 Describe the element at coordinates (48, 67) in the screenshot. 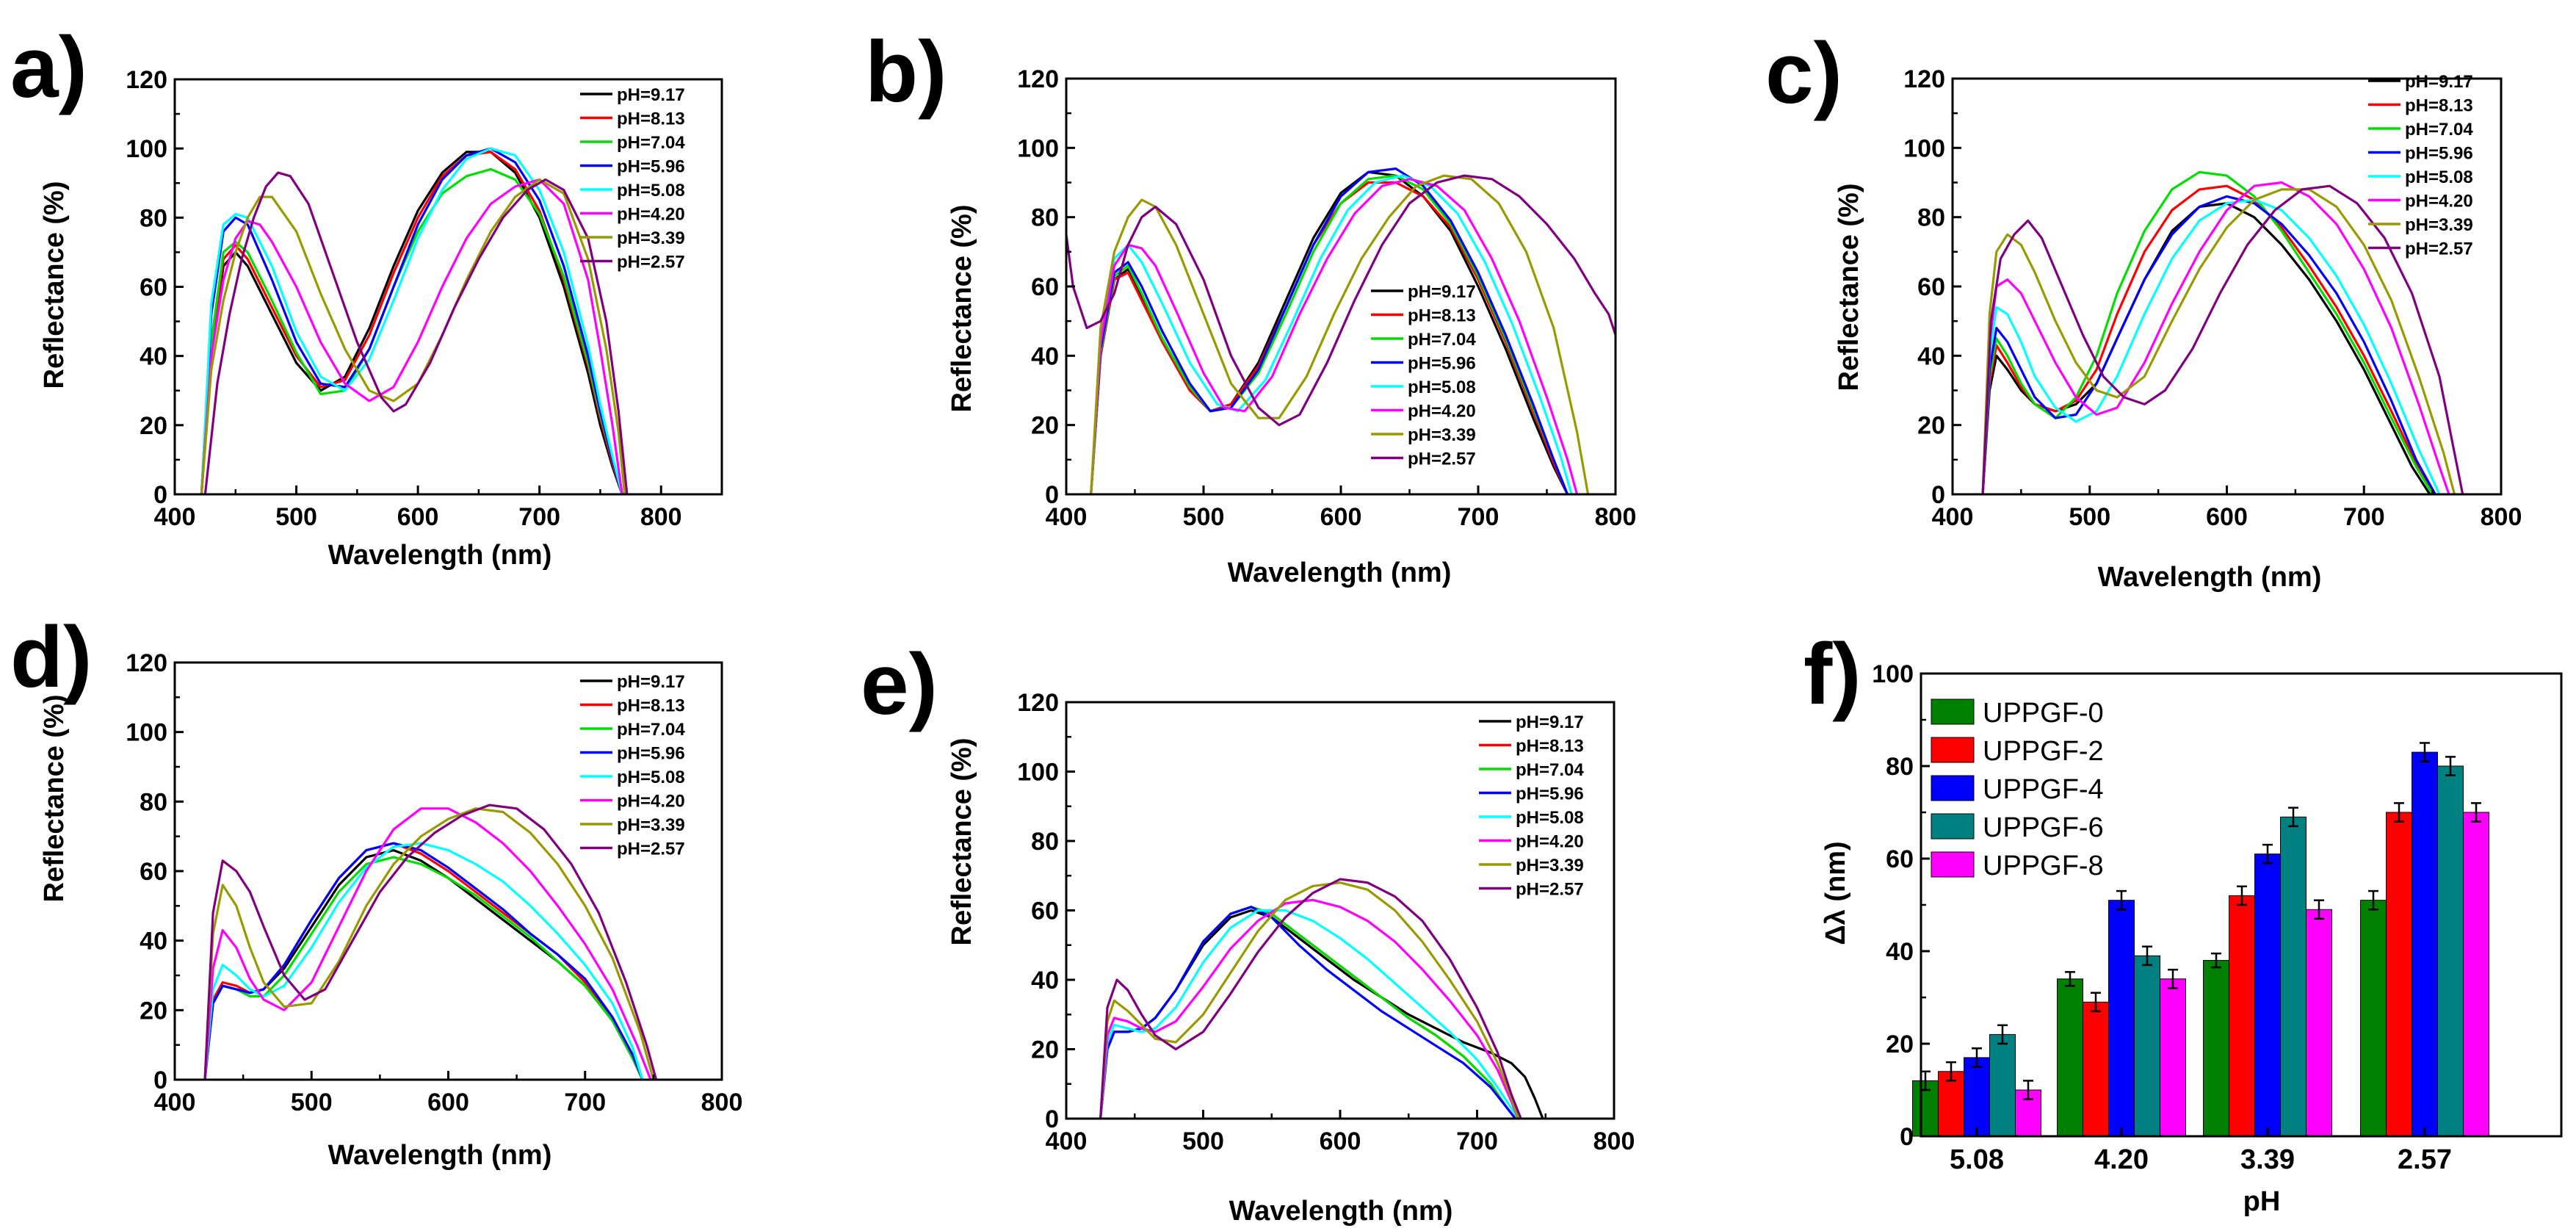

I see `panel-letter-a: a)` at that location.